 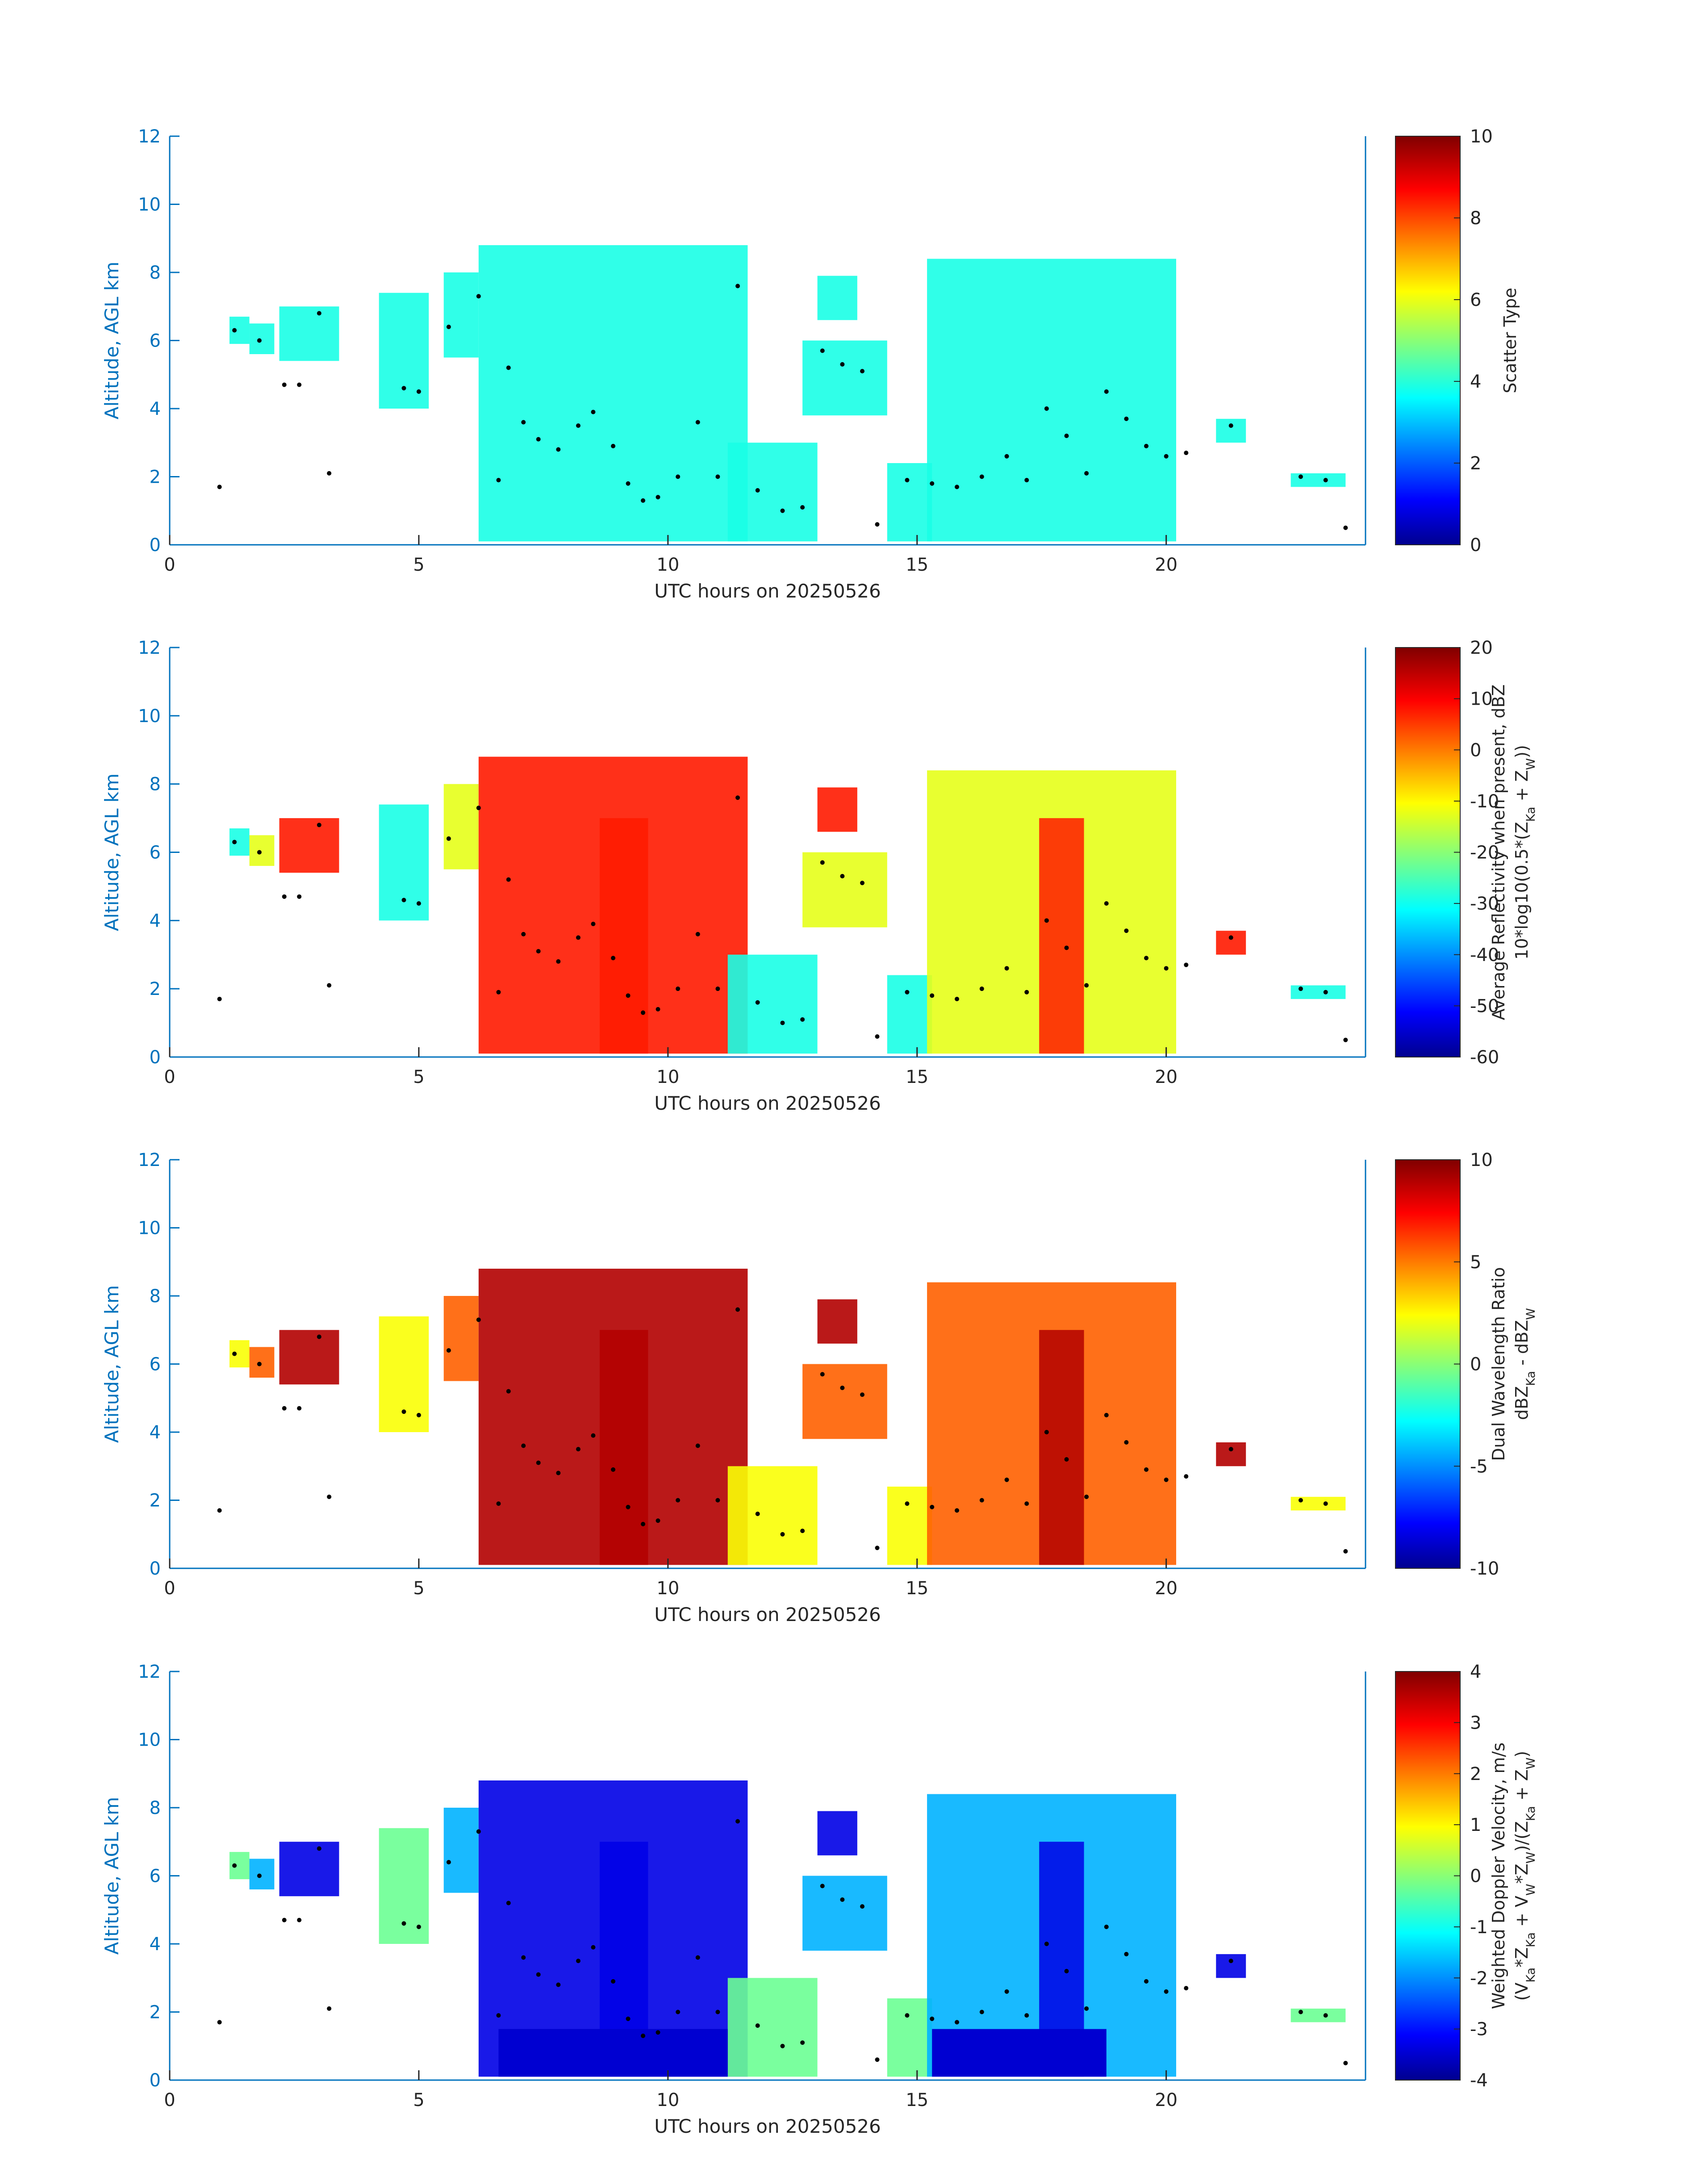 What do you see at coordinates (1522, 1836) in the screenshot?
I see `label-fragment: )/(Z` at bounding box center [1522, 1836].